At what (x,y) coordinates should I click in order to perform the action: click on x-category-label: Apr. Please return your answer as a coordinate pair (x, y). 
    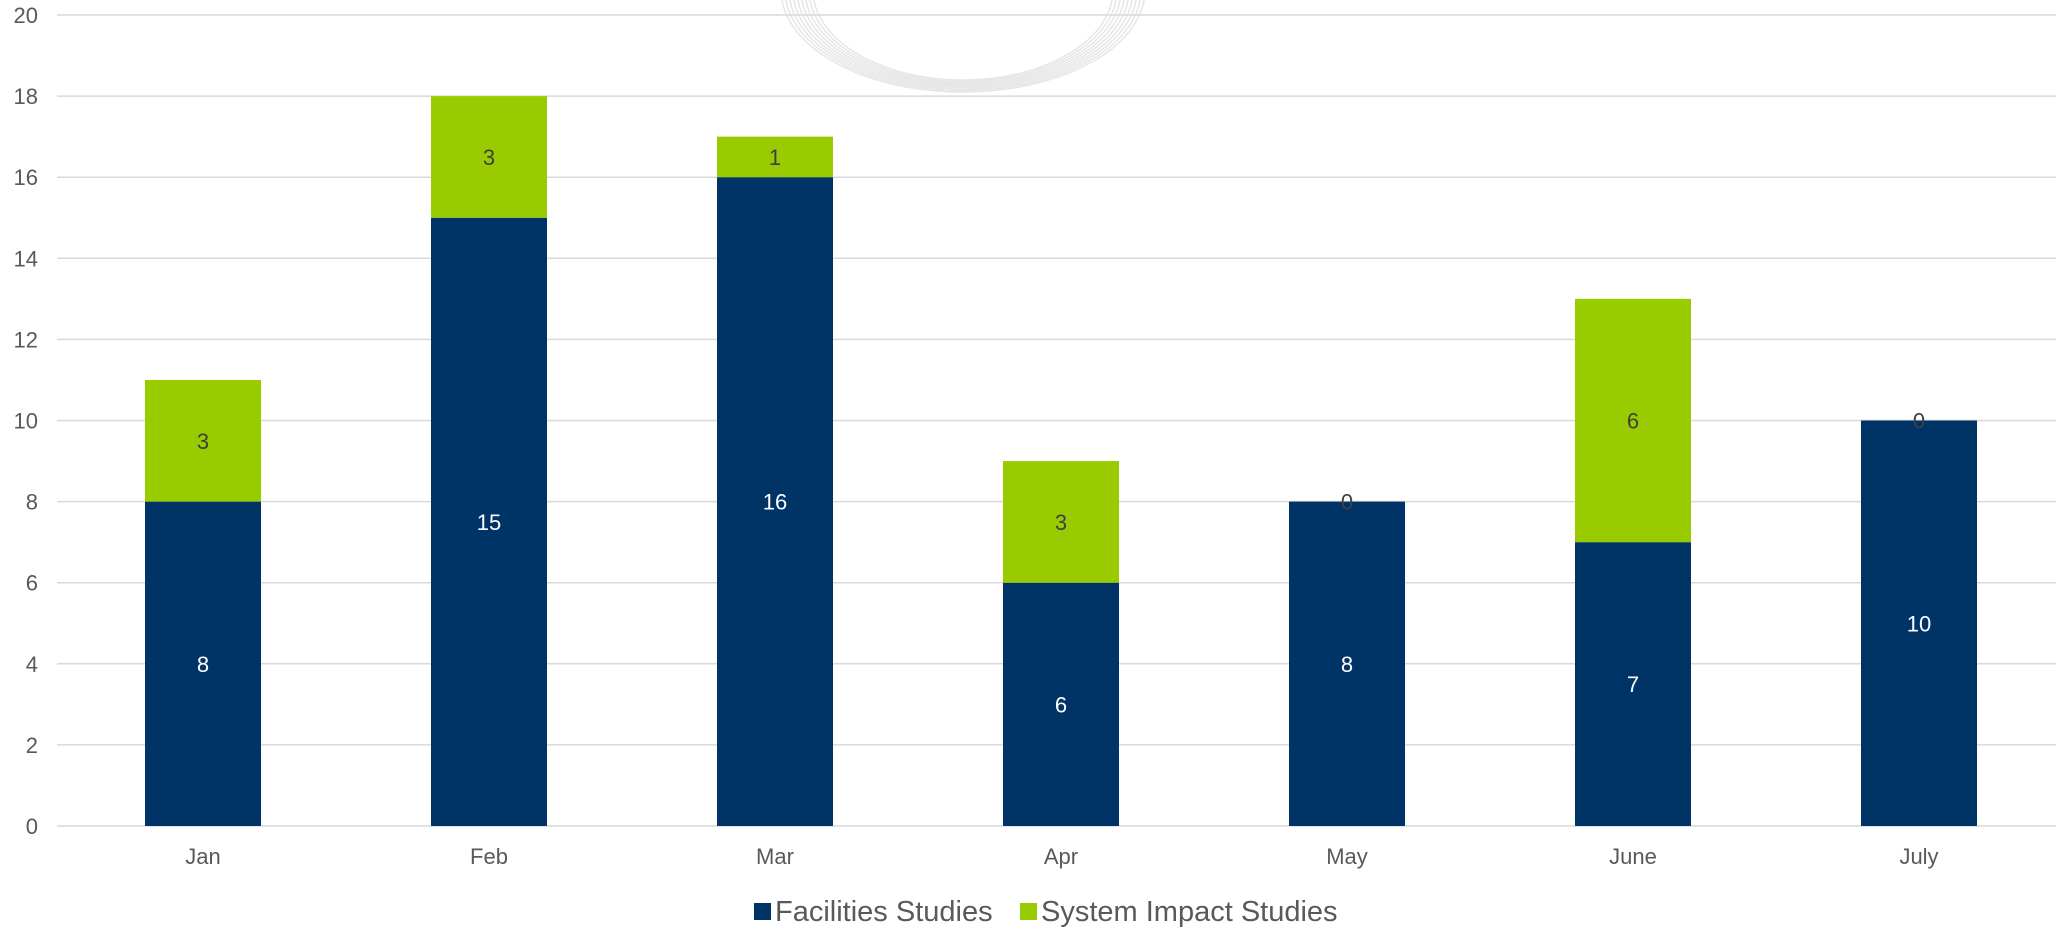
    Looking at the image, I should click on (1061, 856).